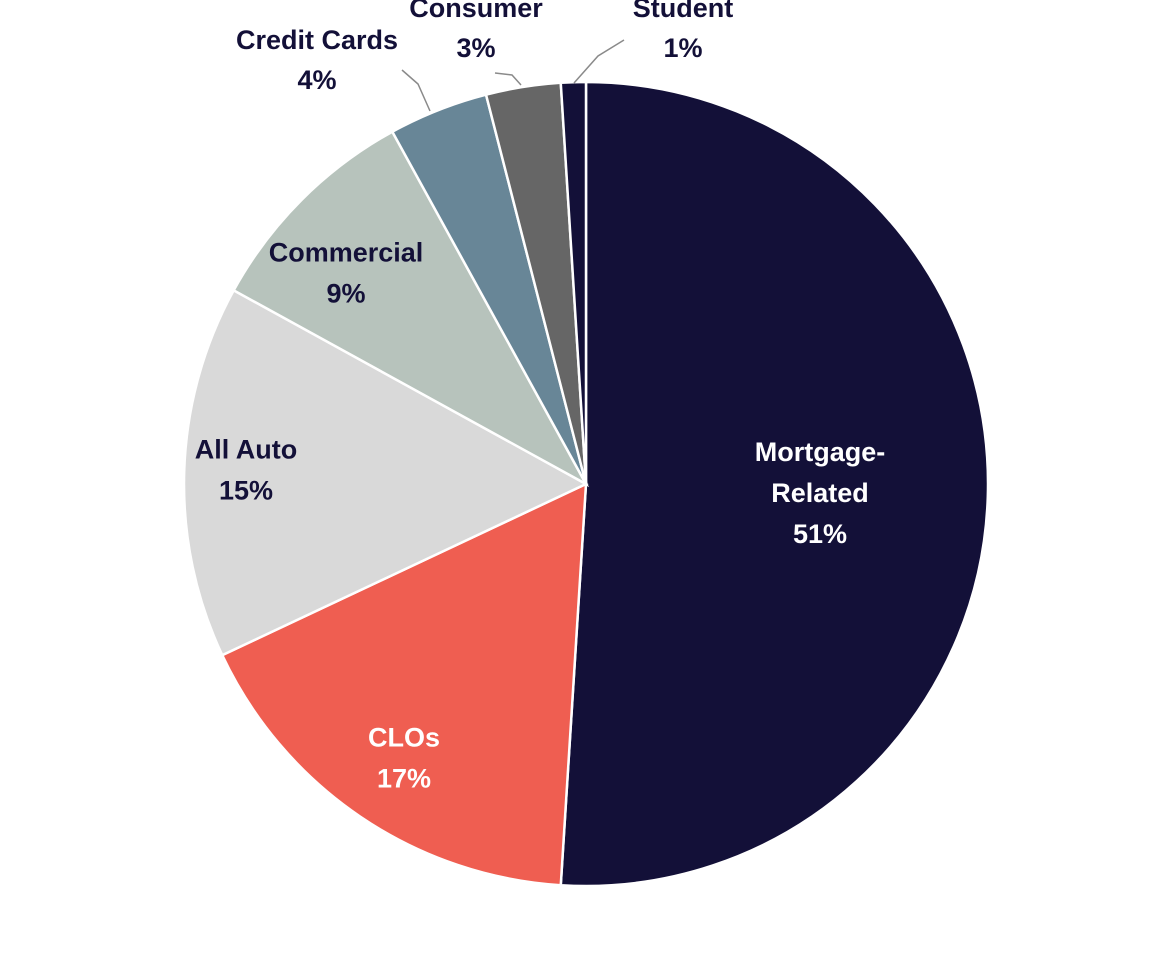 The height and width of the screenshot is (968, 1172). Describe the element at coordinates (682, 48) in the screenshot. I see `slice-value-label: 1%` at that location.